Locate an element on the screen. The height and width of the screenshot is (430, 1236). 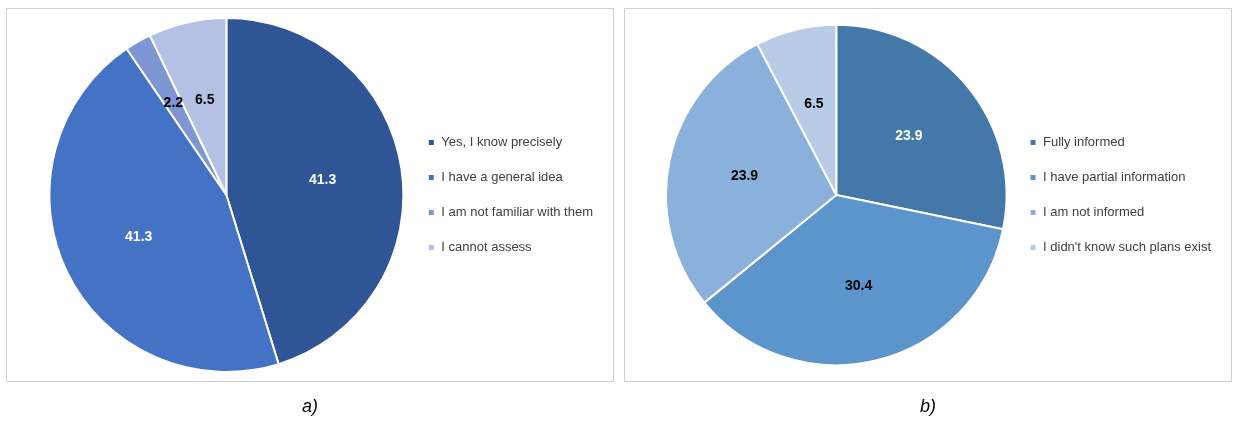
legend-label: I am not informed is located at coordinates (1094, 212).